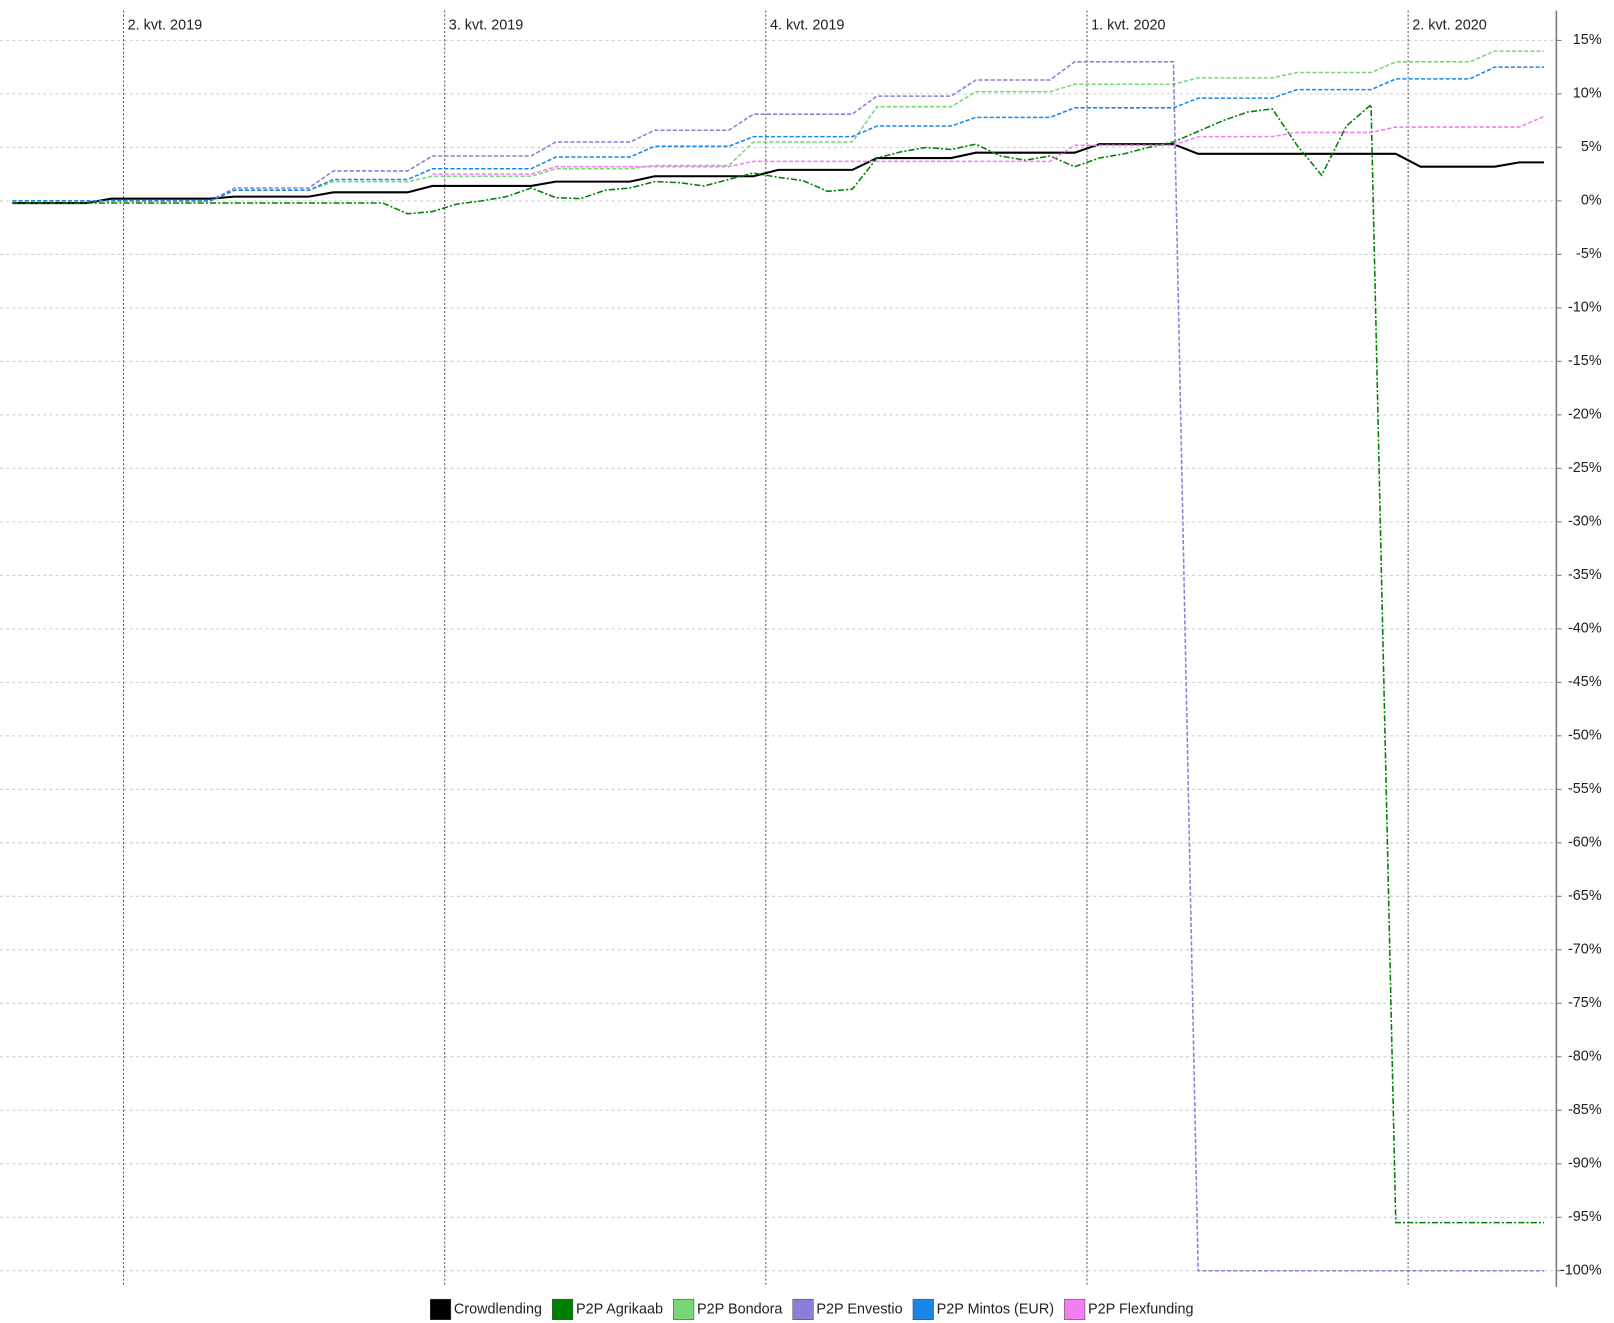  What do you see at coordinates (1585, 736) in the screenshot?
I see `y-tick-label: -50%` at bounding box center [1585, 736].